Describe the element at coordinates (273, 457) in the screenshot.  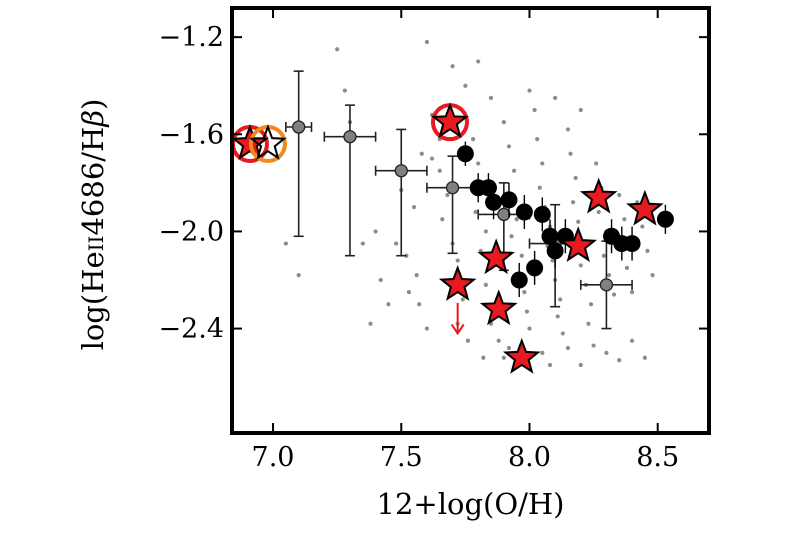
I see `x-tick-label: 7.0` at that location.